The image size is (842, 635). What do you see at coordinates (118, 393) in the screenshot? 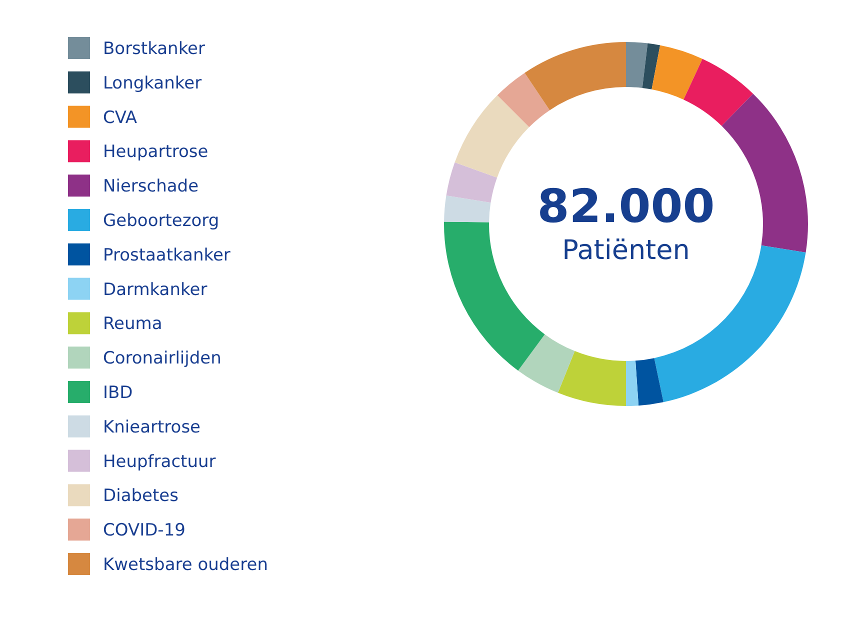
I see `legend-label: IBD` at bounding box center [118, 393].